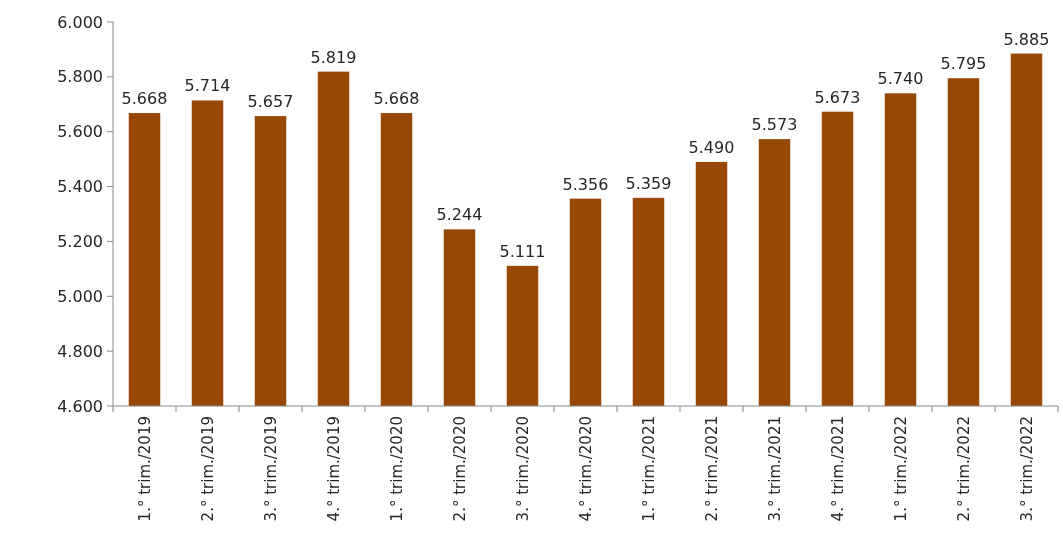 The height and width of the screenshot is (548, 1063). I want to click on x-tick-label: 1.° trim./2021, so click(648, 469).